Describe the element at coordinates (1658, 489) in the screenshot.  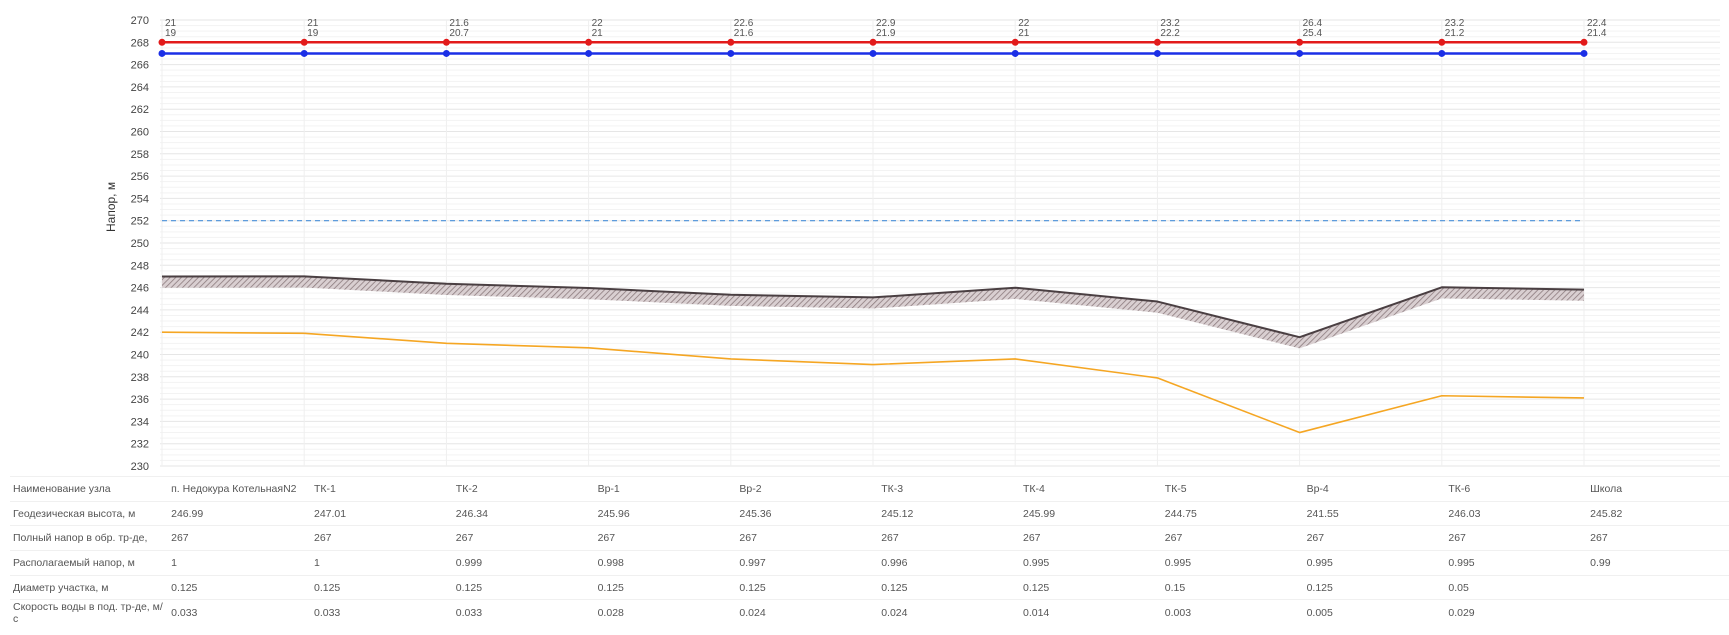
I see `table-cell: Школа` at that location.